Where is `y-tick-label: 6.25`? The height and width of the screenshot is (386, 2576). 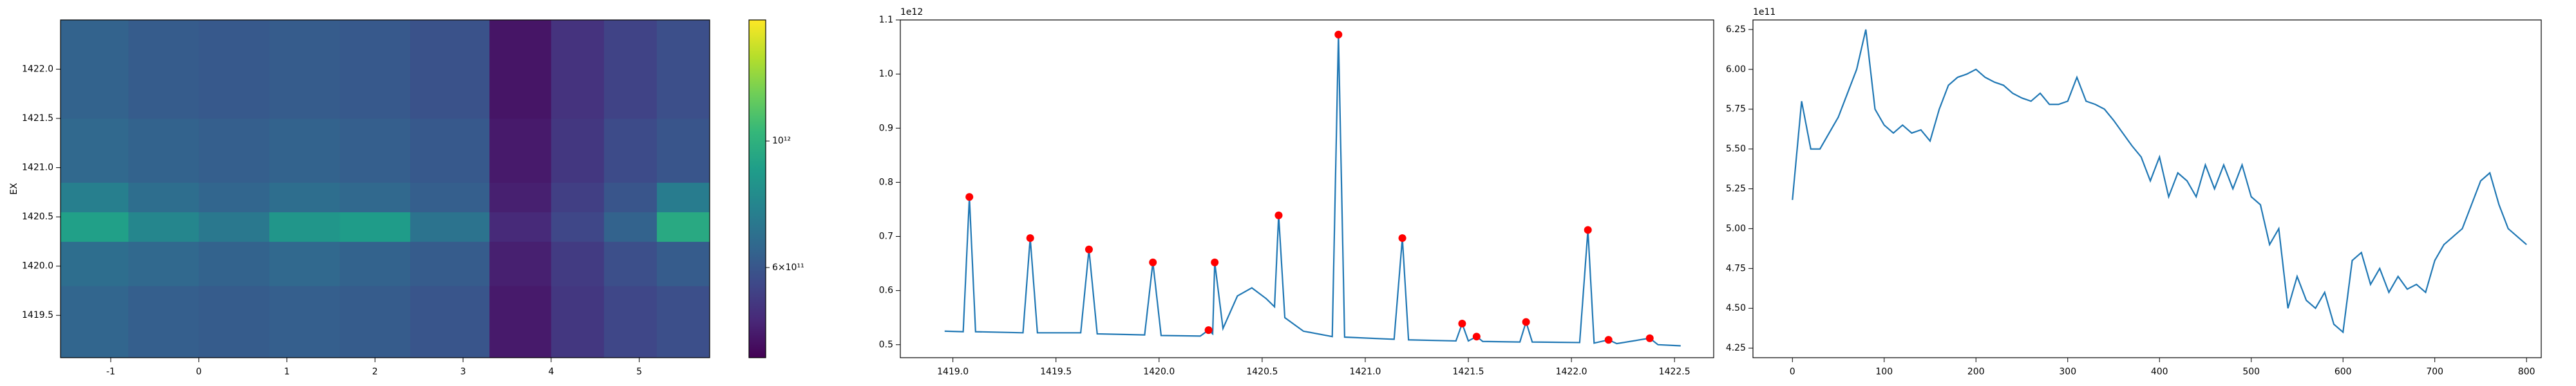 y-tick-label: 6.25 is located at coordinates (1736, 29).